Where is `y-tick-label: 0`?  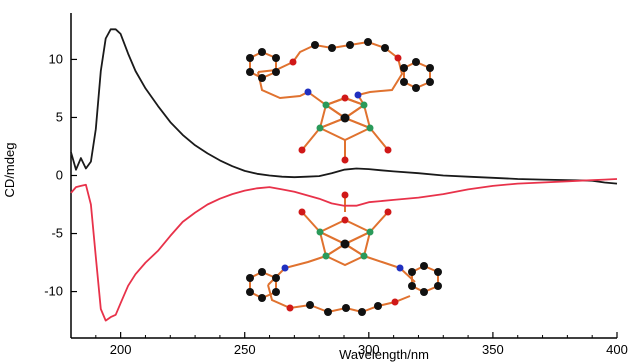
y-tick-label: 0 is located at coordinates (59, 175).